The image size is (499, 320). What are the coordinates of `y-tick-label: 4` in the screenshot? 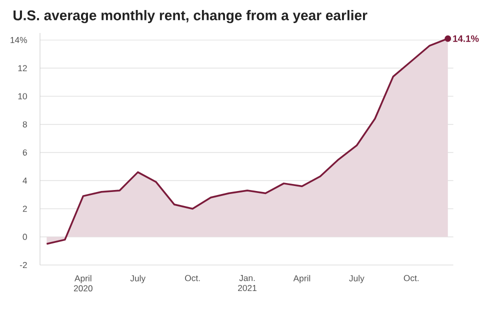 It's located at (25, 181).